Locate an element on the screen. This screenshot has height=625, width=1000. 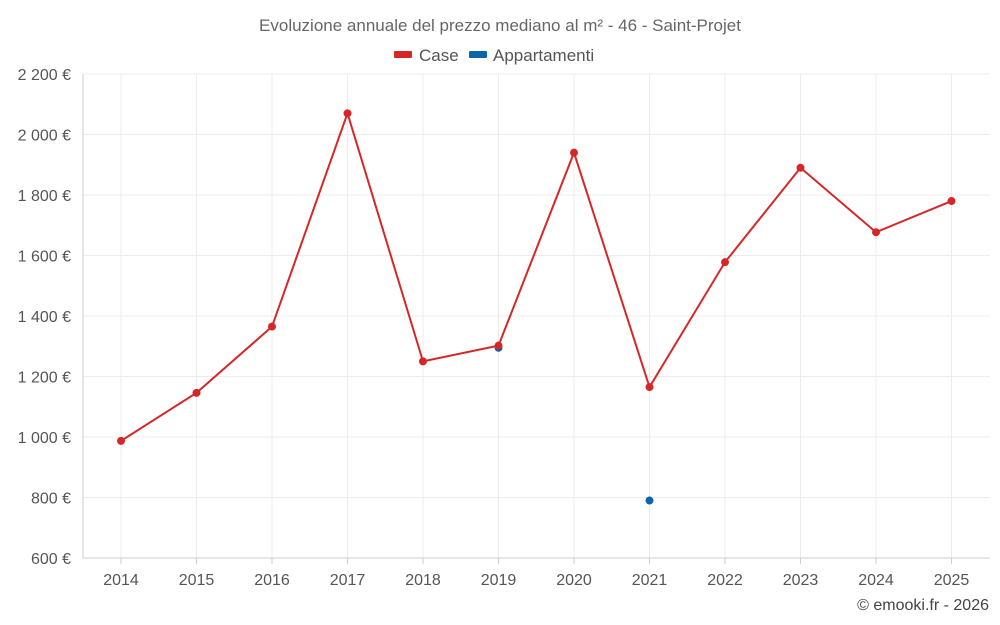
y-tick-label: 600 € is located at coordinates (51, 559).